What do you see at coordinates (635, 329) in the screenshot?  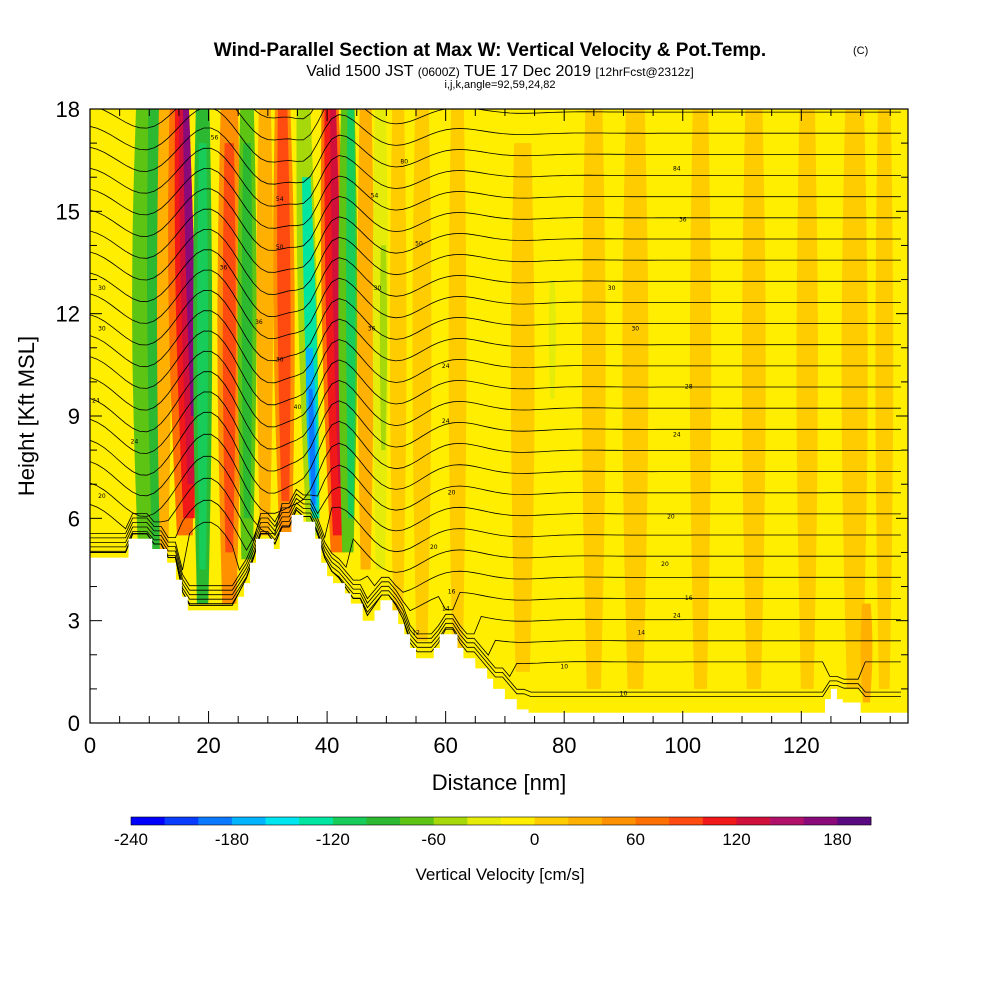 I see `isentrope-label: 30` at bounding box center [635, 329].